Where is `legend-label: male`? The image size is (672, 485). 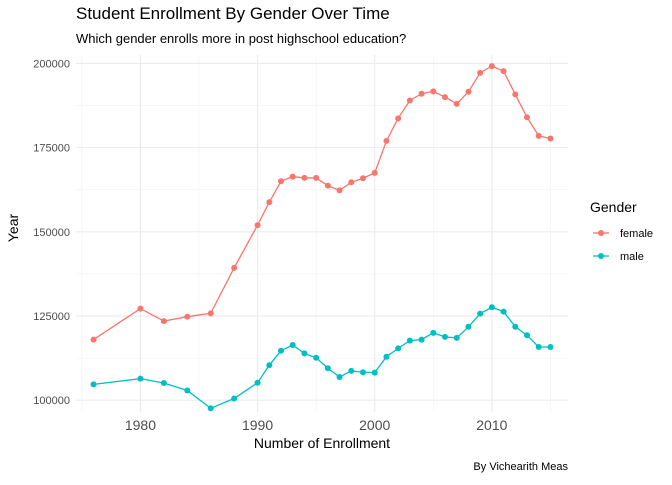 legend-label: male is located at coordinates (632, 257).